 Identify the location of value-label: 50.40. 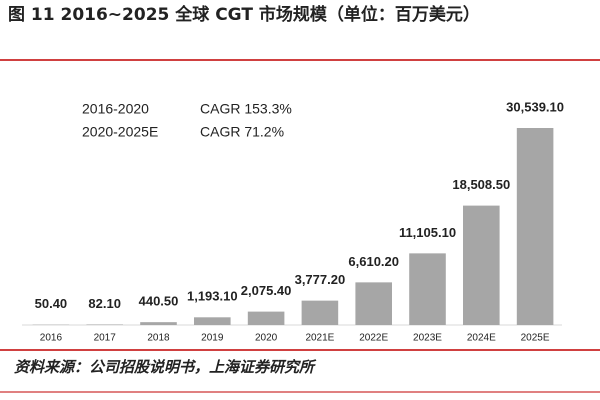
(51, 303).